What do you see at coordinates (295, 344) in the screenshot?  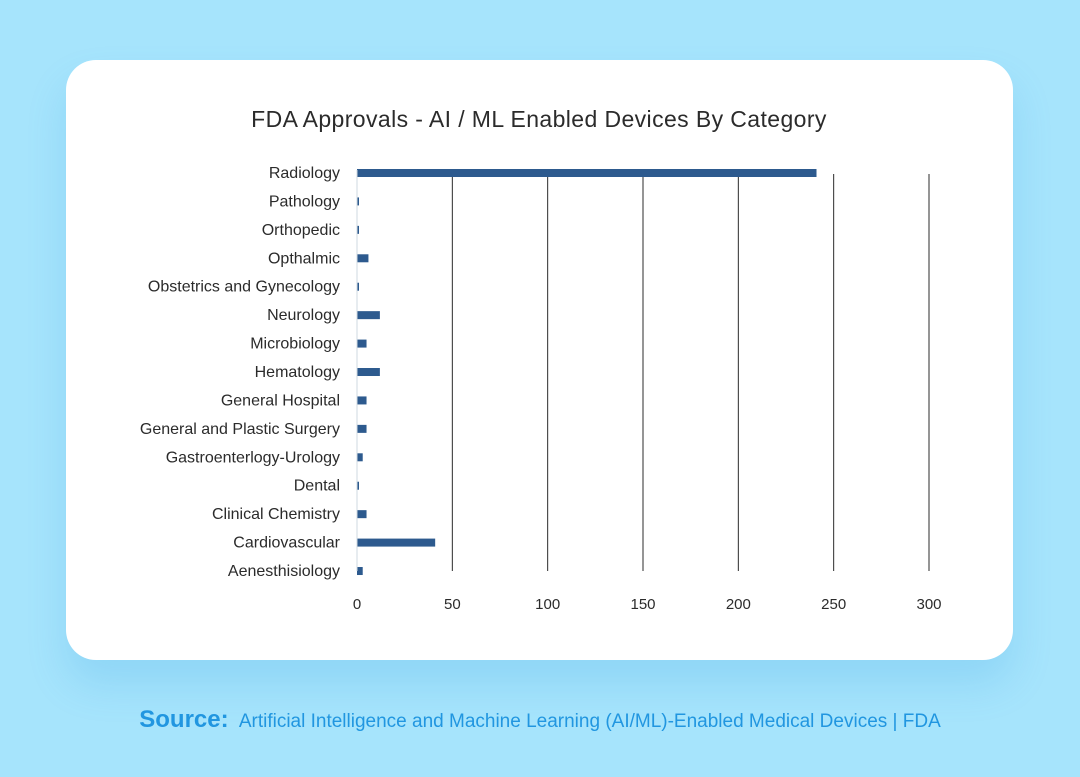 I see `category-label: Microbiology` at bounding box center [295, 344].